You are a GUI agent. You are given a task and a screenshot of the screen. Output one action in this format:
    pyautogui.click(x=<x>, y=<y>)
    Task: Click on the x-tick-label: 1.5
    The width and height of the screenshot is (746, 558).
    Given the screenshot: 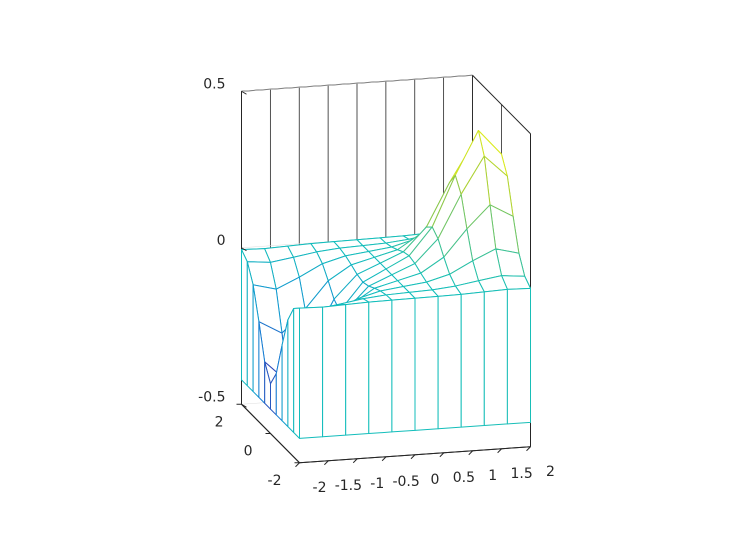 What is the action you would take?
    pyautogui.click(x=521, y=474)
    